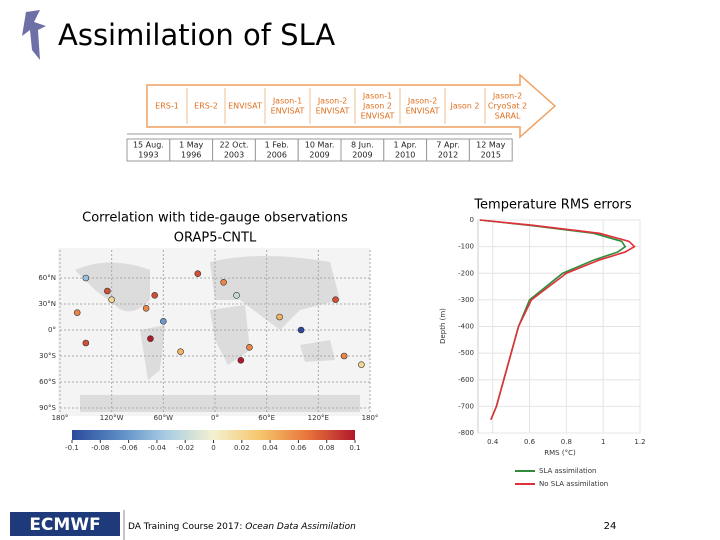 The width and height of the screenshot is (720, 540). What do you see at coordinates (215, 238) in the screenshot?
I see `panel-subtitle: ORAP5-CNTL` at bounding box center [215, 238].